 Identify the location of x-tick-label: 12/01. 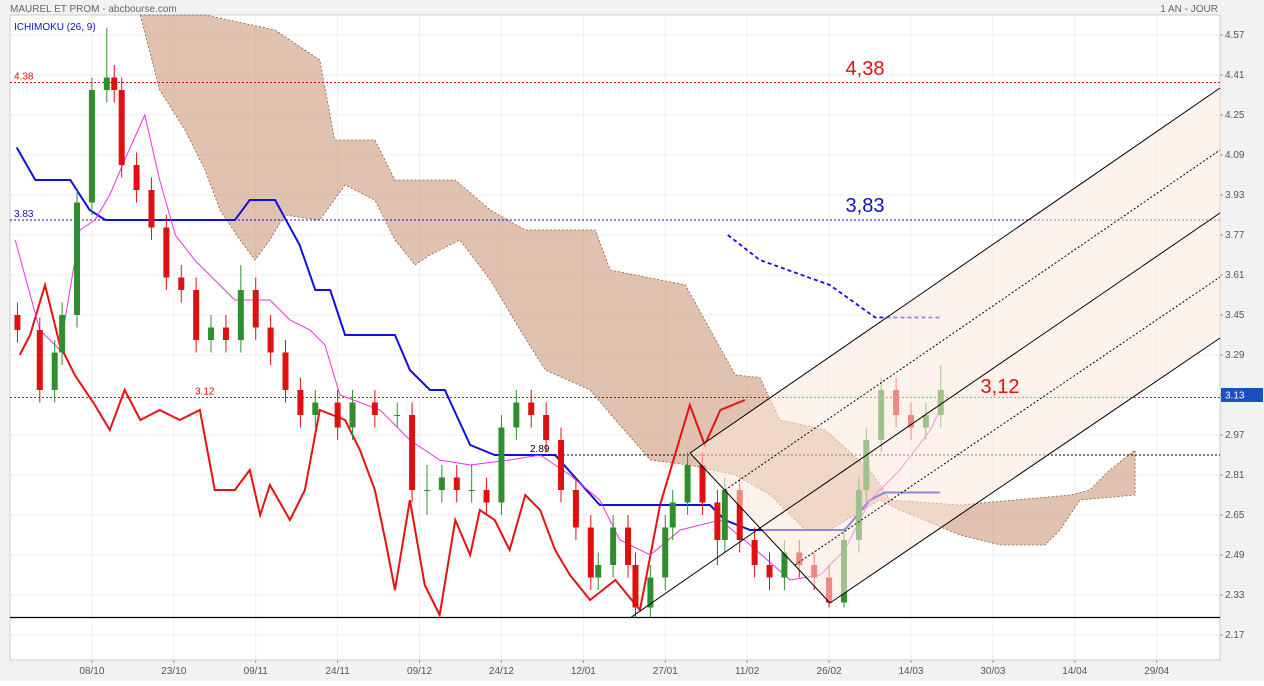
(583, 671).